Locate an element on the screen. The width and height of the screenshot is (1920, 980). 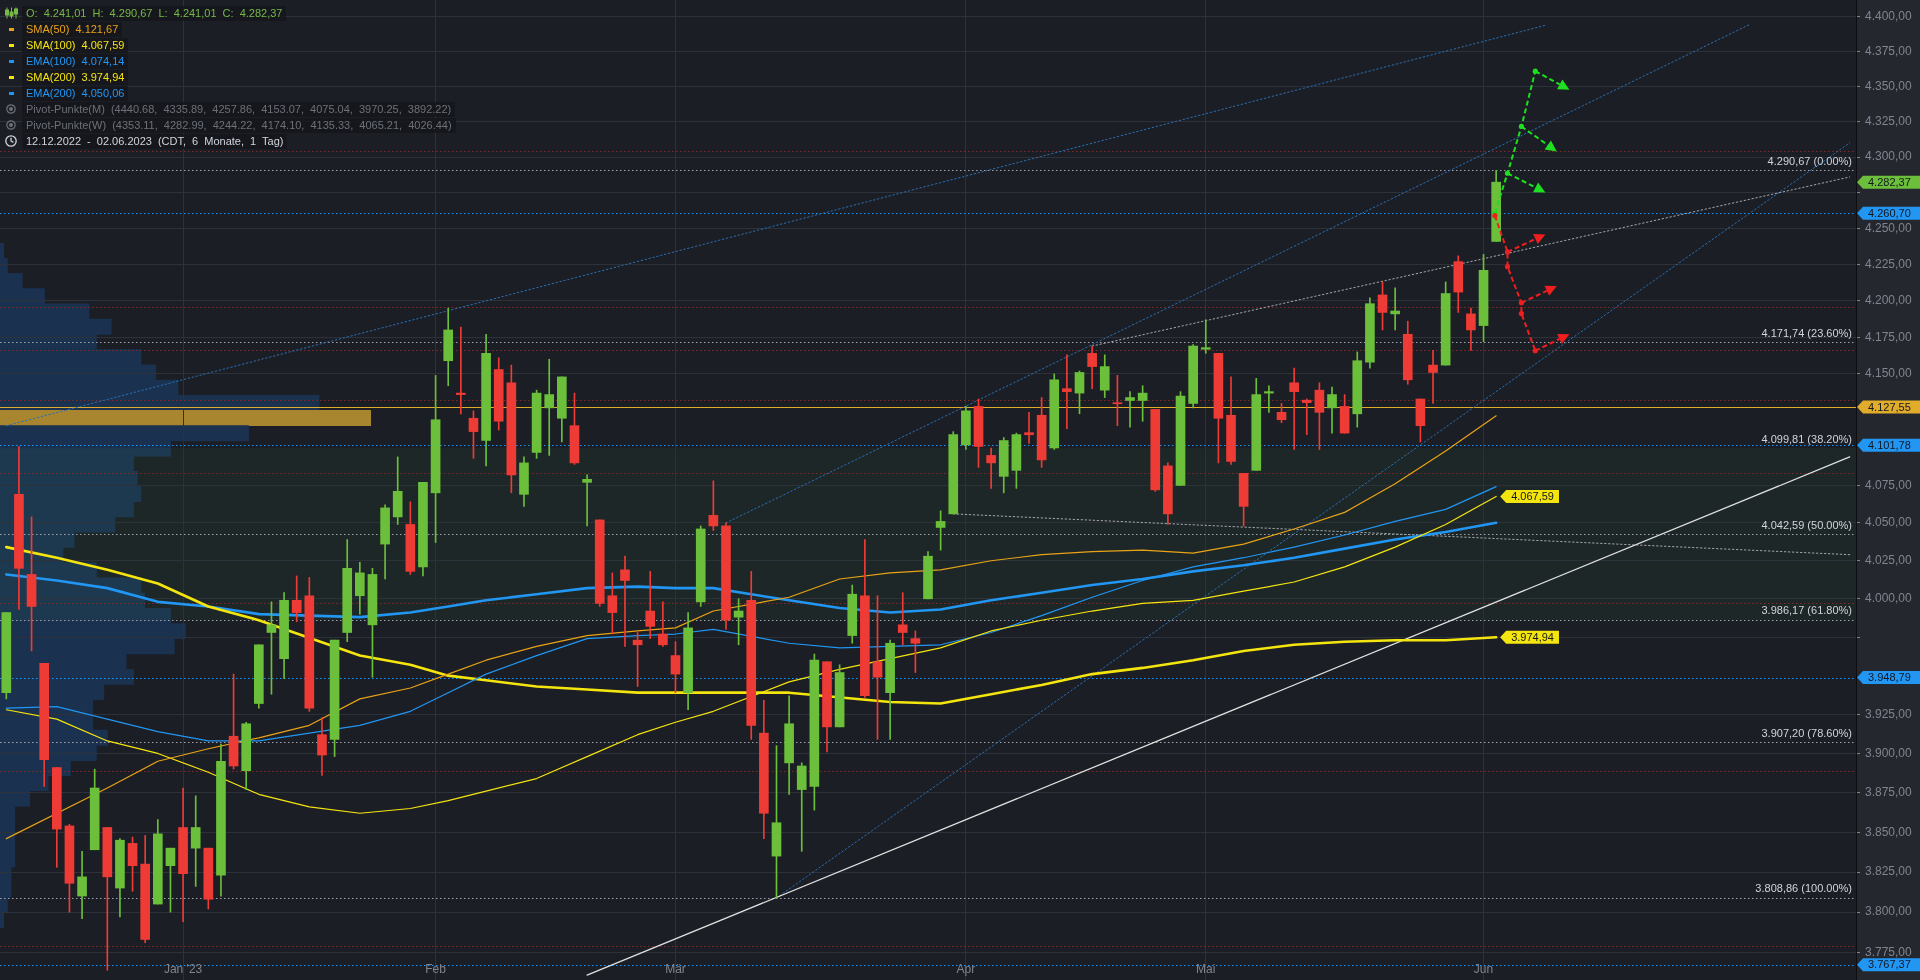
annotation: 12.12.2022 - 02.06.2023 (CDT, 6 Monate, 1 Tag) is located at coordinates (155, 141).